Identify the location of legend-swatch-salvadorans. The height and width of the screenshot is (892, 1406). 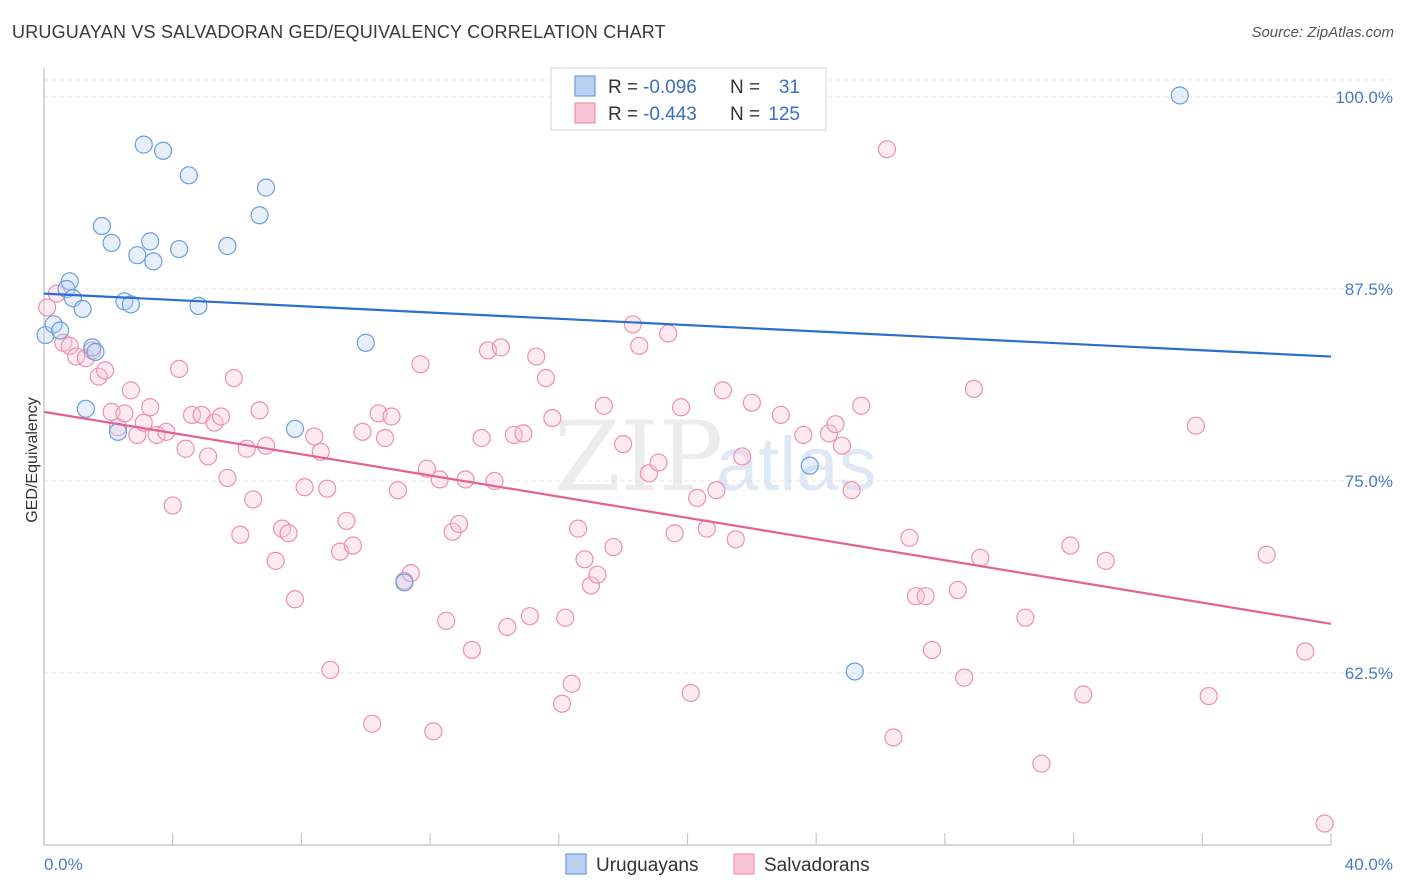
(585, 113).